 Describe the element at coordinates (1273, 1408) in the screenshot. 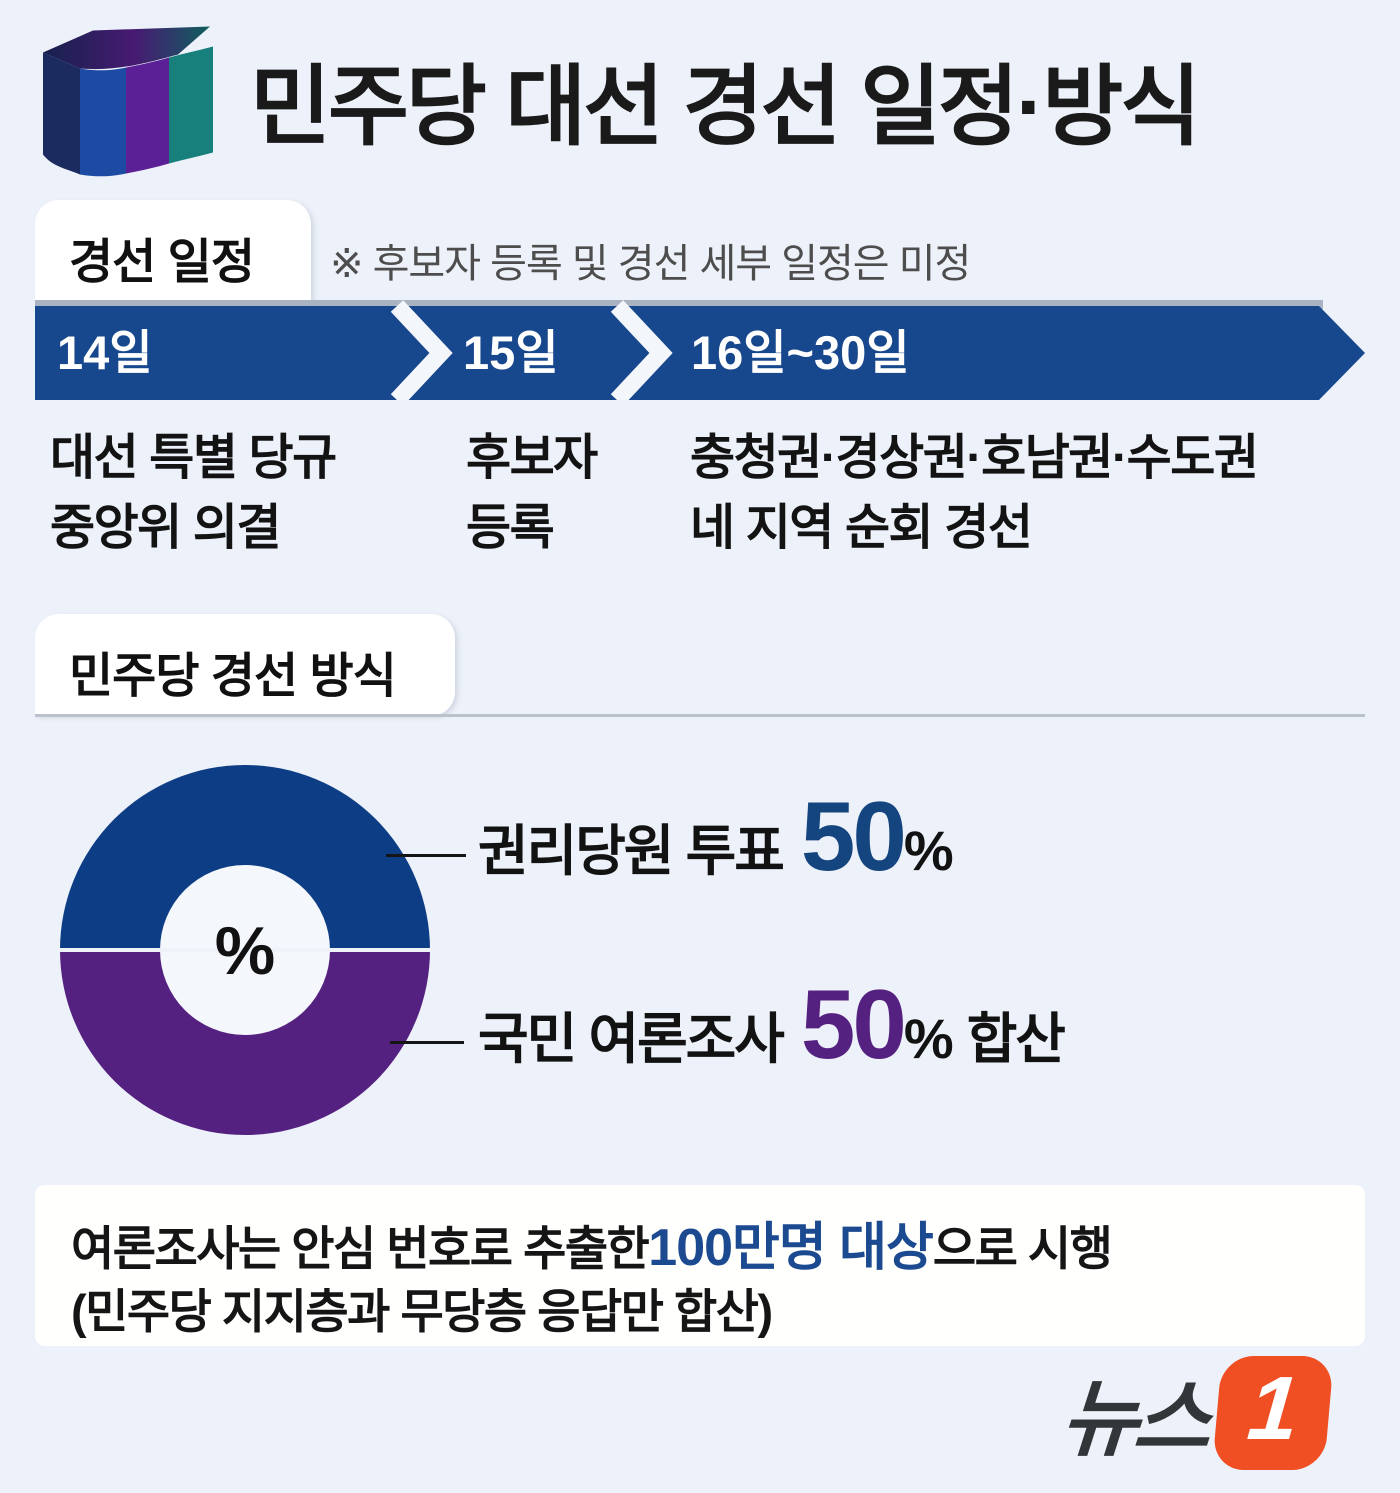

I see `news1-one-number: 1` at that location.